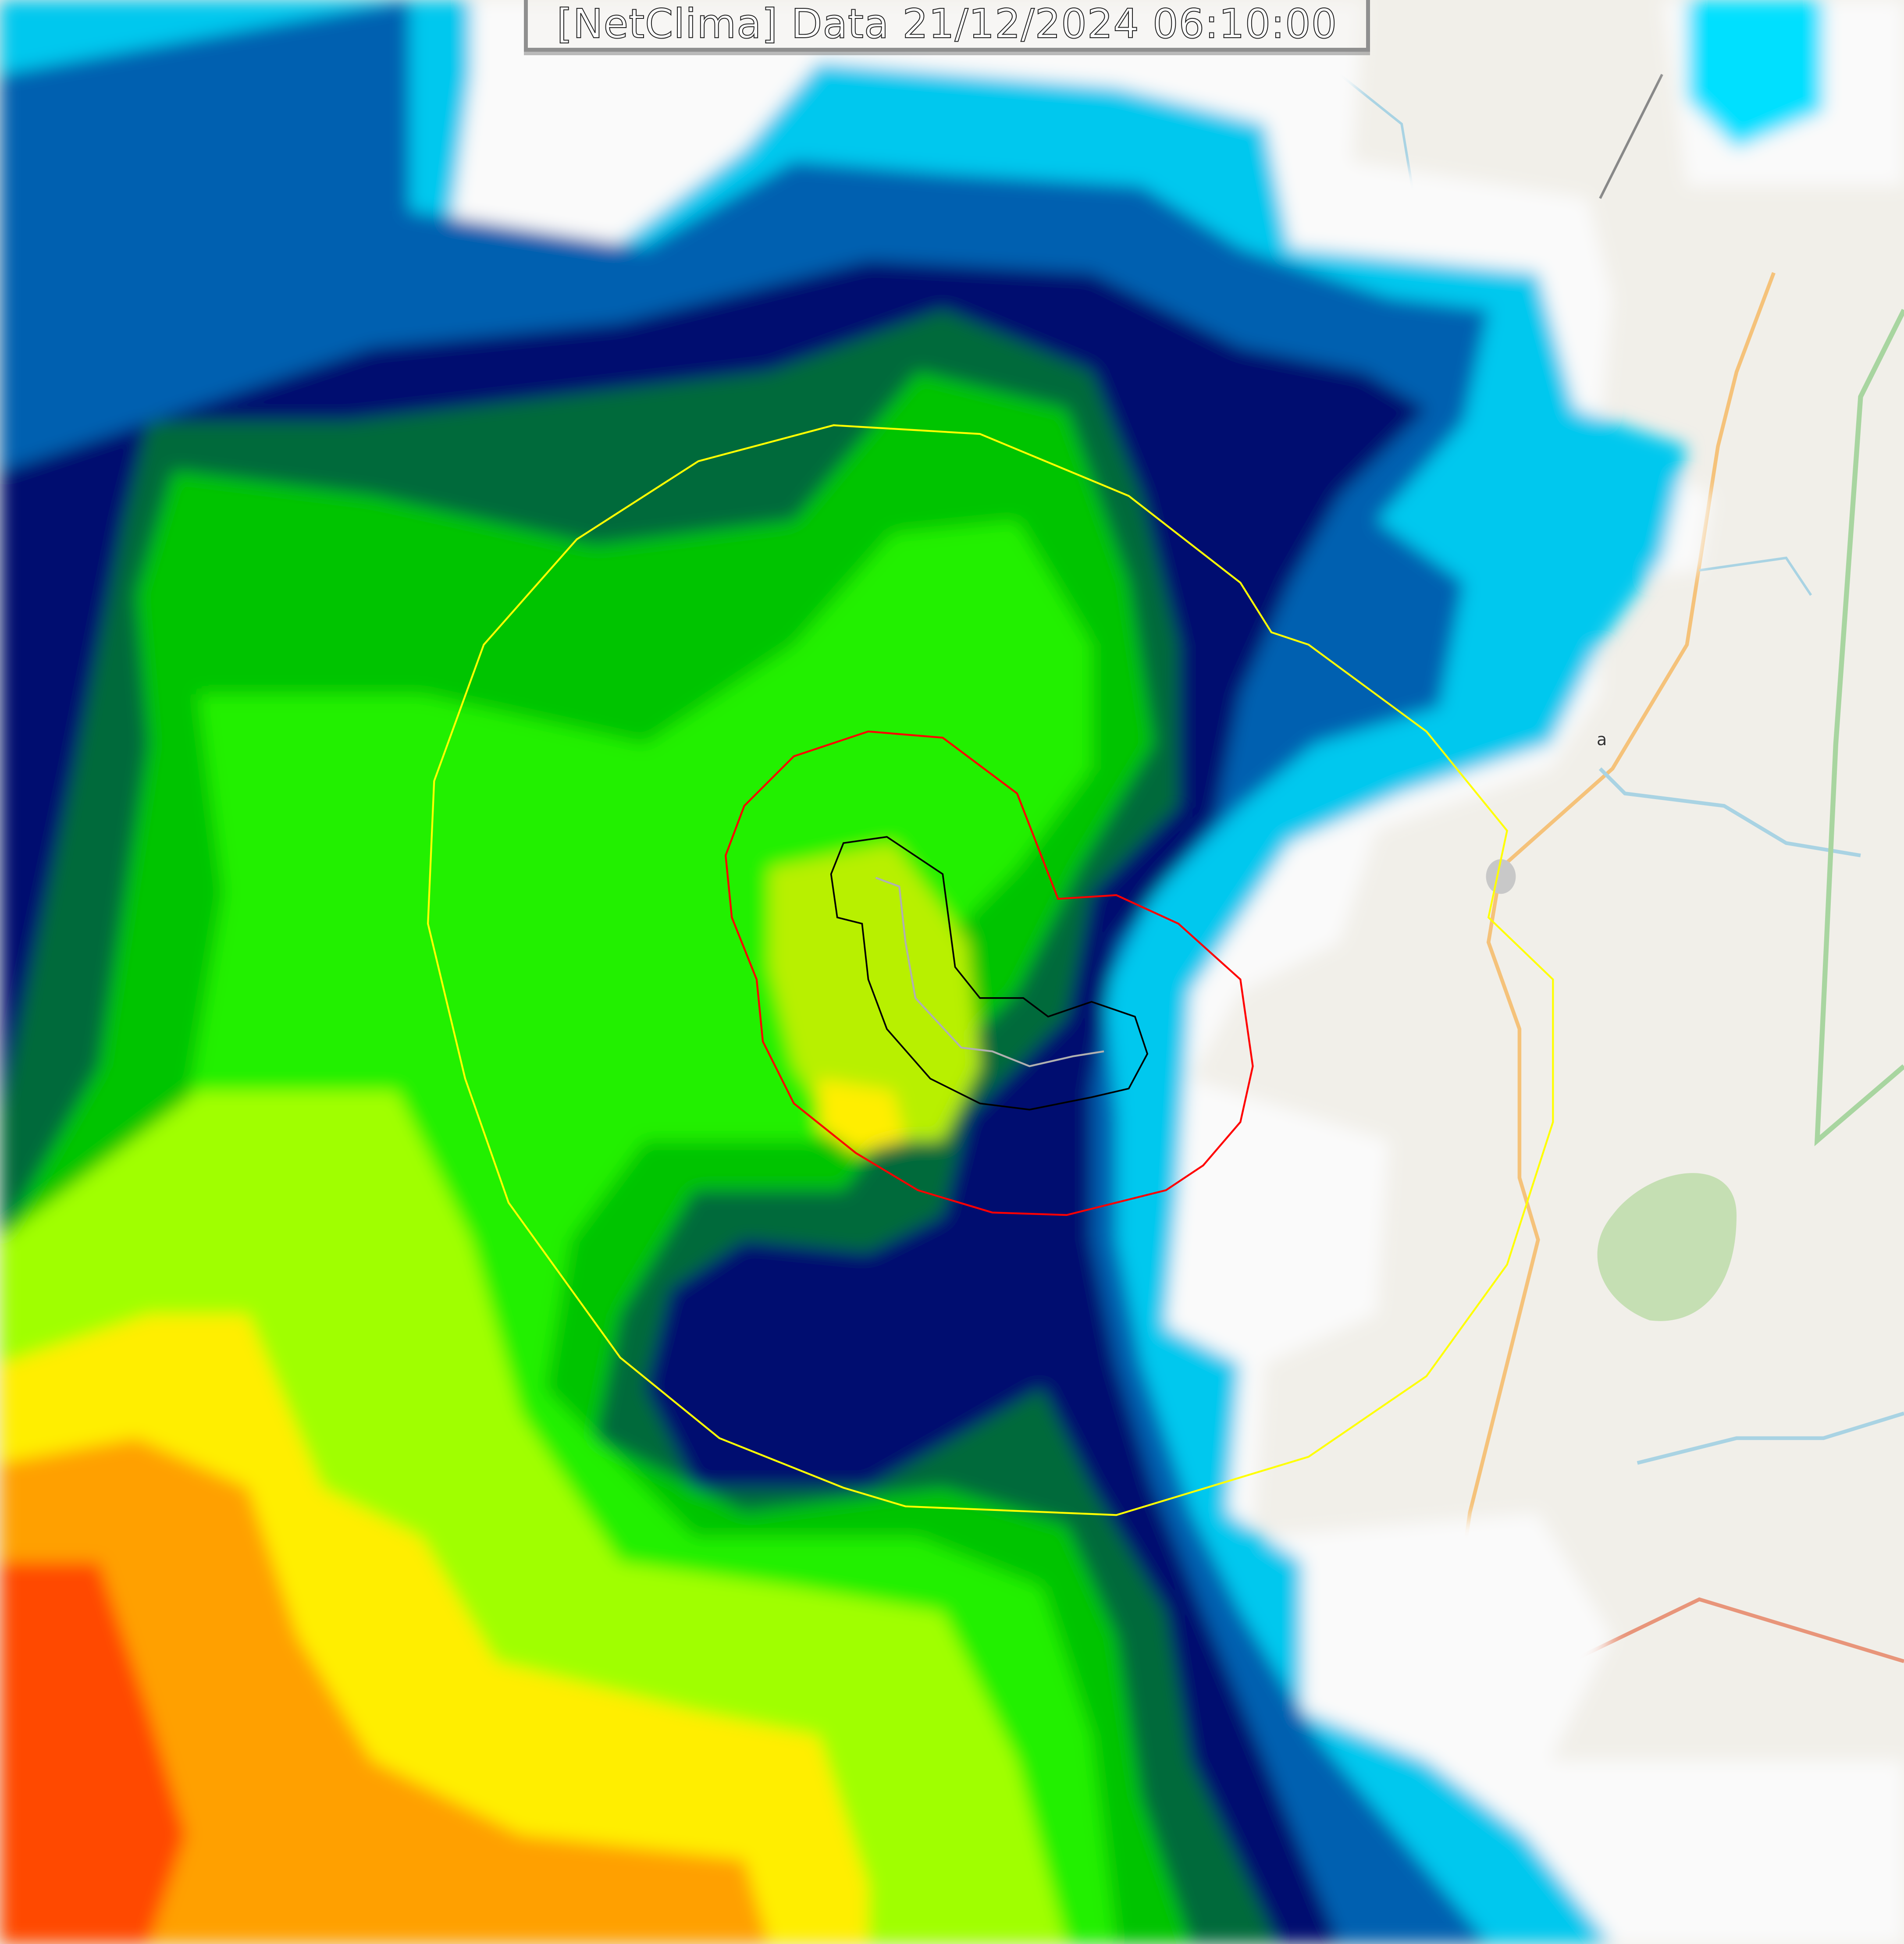 This screenshot has height=1944, width=1904. I want to click on storm-track, so click(989, 972).